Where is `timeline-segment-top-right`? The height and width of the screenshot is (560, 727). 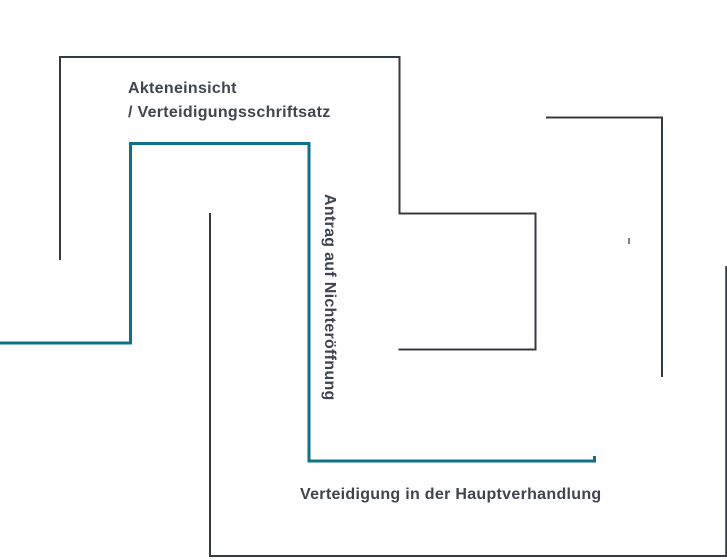
timeline-segment-top-right is located at coordinates (604, 246).